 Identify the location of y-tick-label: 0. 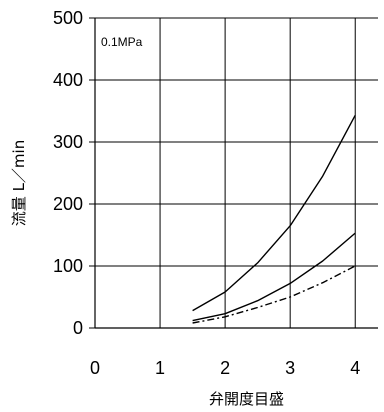
(78, 328).